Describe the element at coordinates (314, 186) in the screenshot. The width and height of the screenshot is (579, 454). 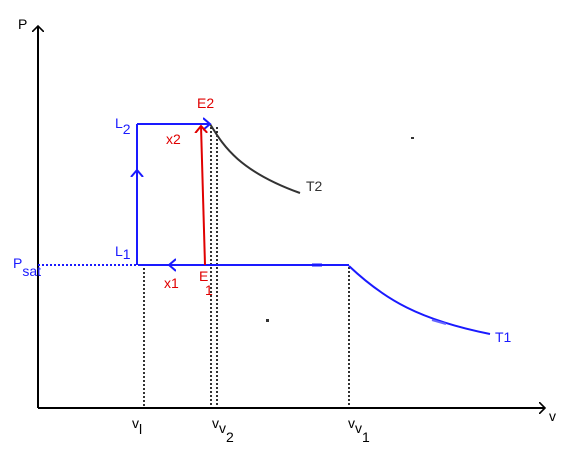
I see `t2-label: T2` at that location.